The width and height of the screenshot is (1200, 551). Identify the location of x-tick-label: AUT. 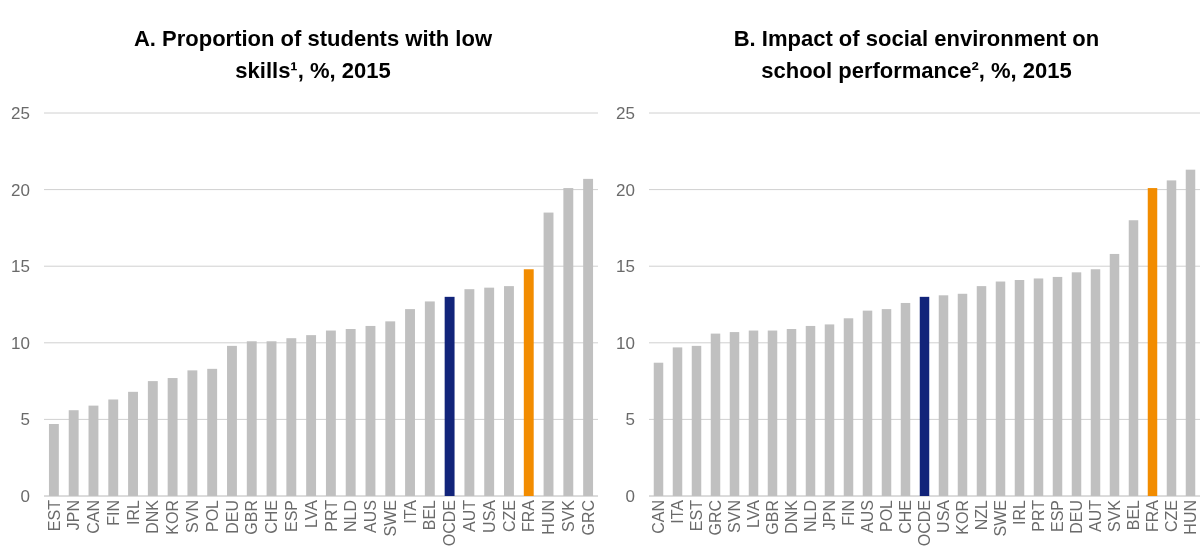
(469, 515).